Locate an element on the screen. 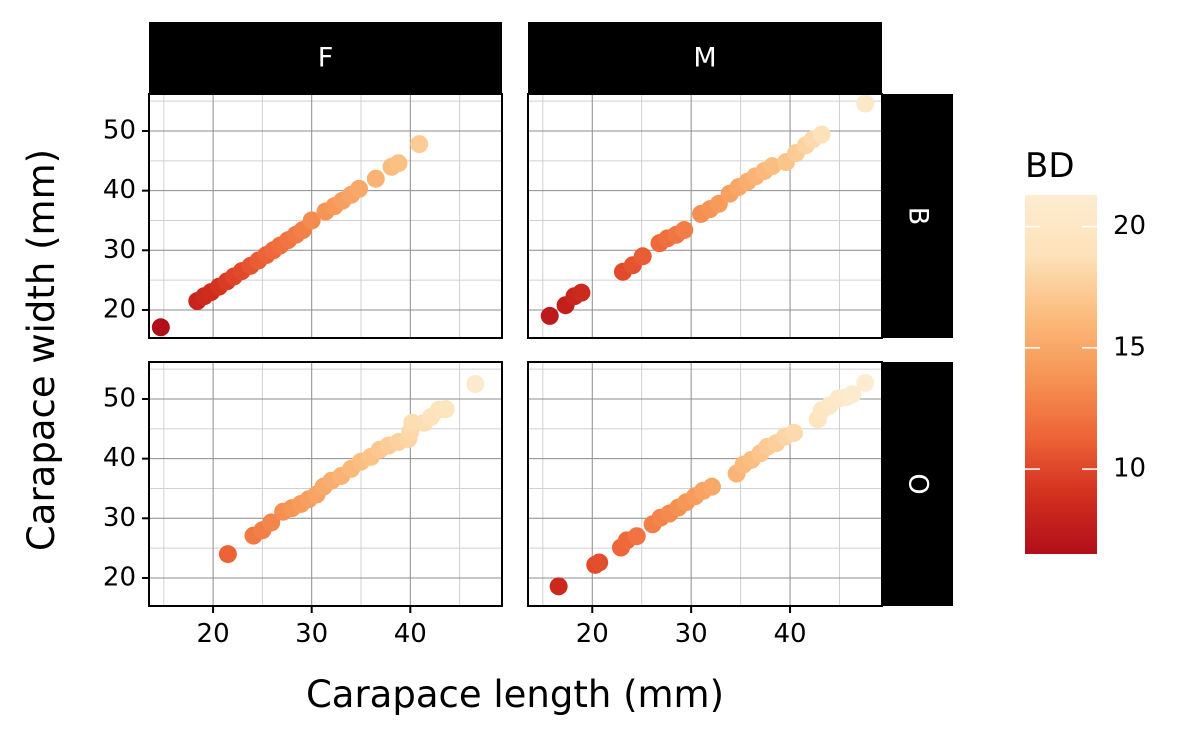 The image size is (1200, 741). y-axis: 20 30 40 50 20 30 40 50 is located at coordinates (126, 353).